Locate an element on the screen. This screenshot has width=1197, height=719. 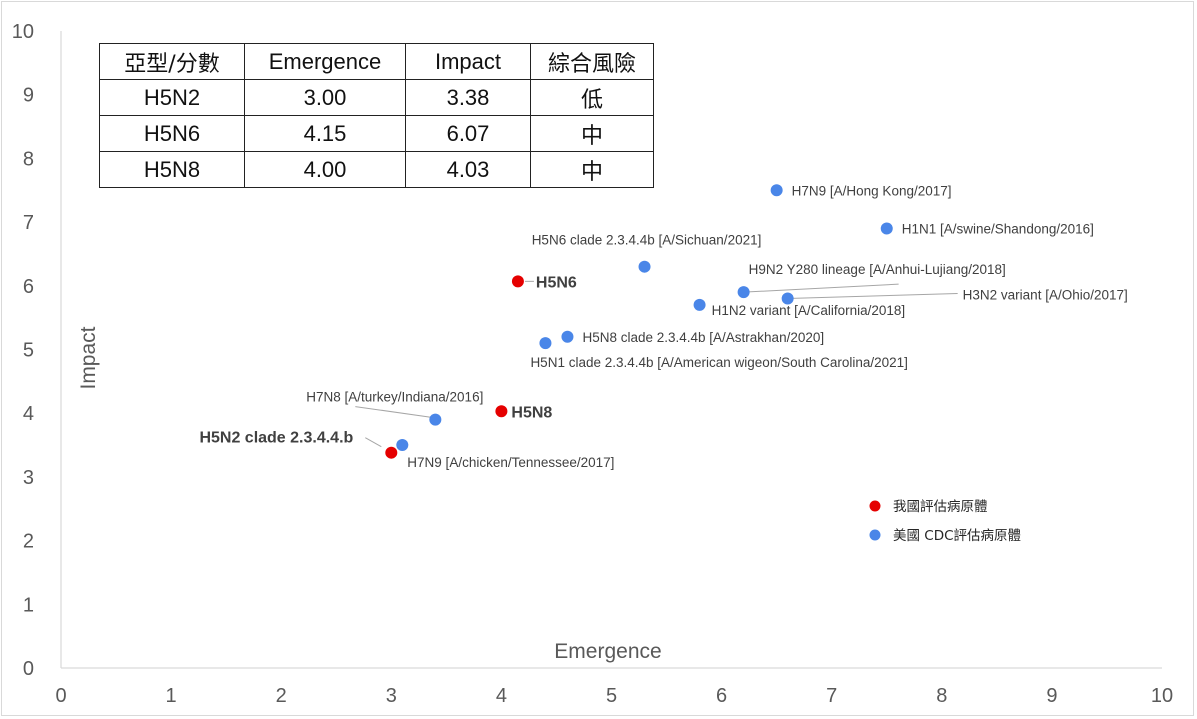
y-tick-label: 8 is located at coordinates (28, 159).